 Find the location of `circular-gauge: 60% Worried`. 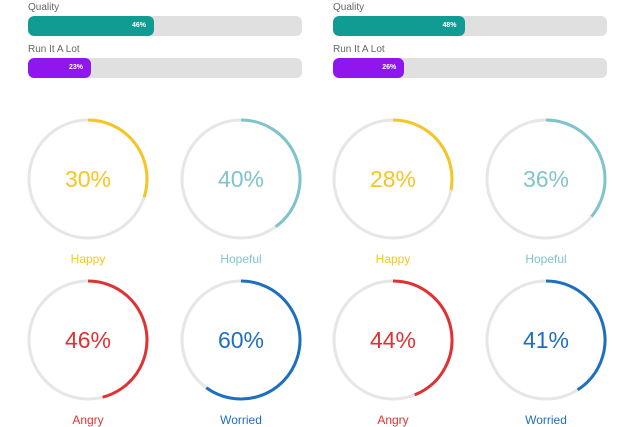

circular-gauge: 60% Worried is located at coordinates (241, 349).